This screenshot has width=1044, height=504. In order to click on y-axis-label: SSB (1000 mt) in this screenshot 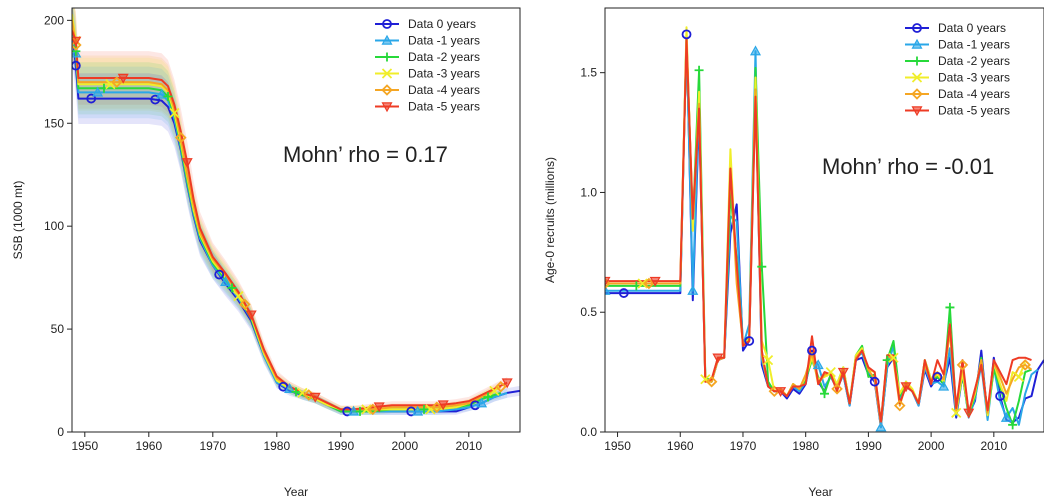, I will do `click(18, 220)`.